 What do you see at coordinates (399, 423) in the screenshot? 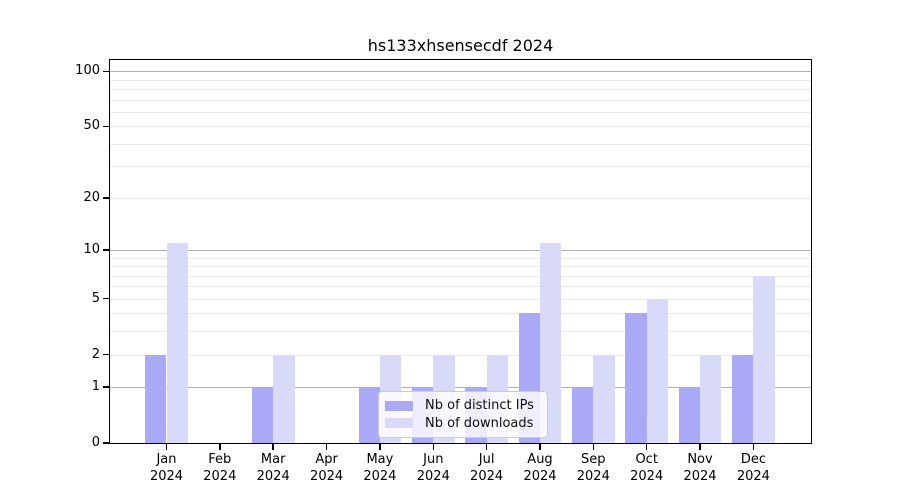
I see `legend-swatch-downloads` at bounding box center [399, 423].